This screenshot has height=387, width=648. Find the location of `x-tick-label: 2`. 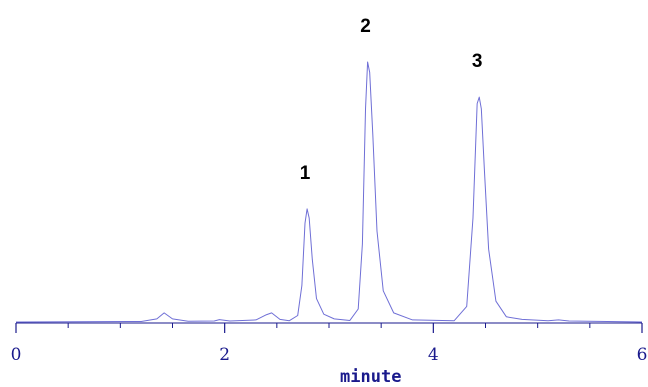

x-tick-label: 2 is located at coordinates (224, 355).